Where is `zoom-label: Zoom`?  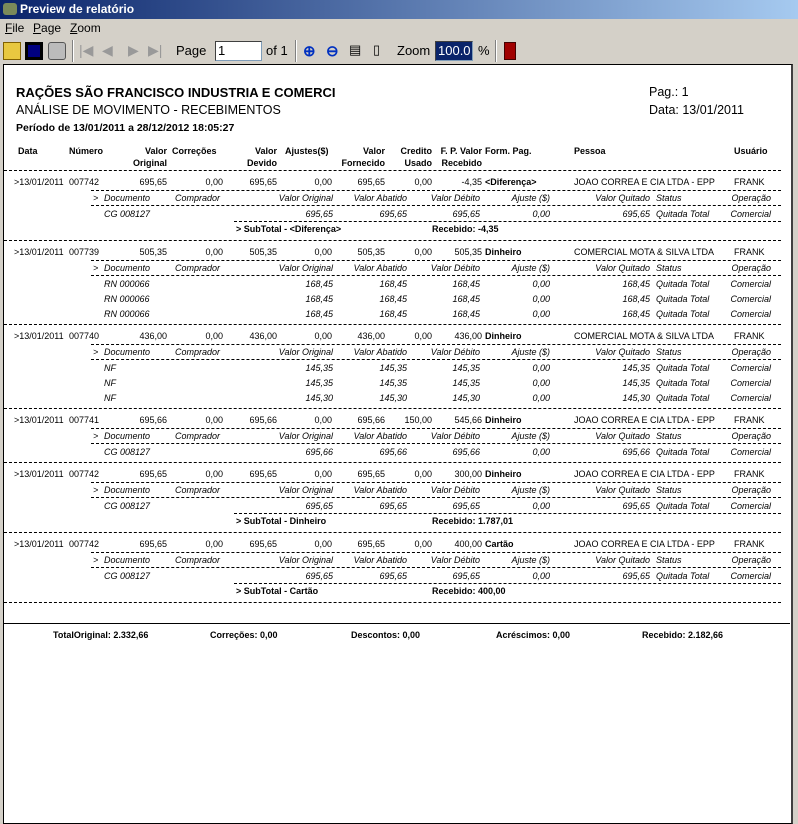 zoom-label: Zoom is located at coordinates (414, 50).